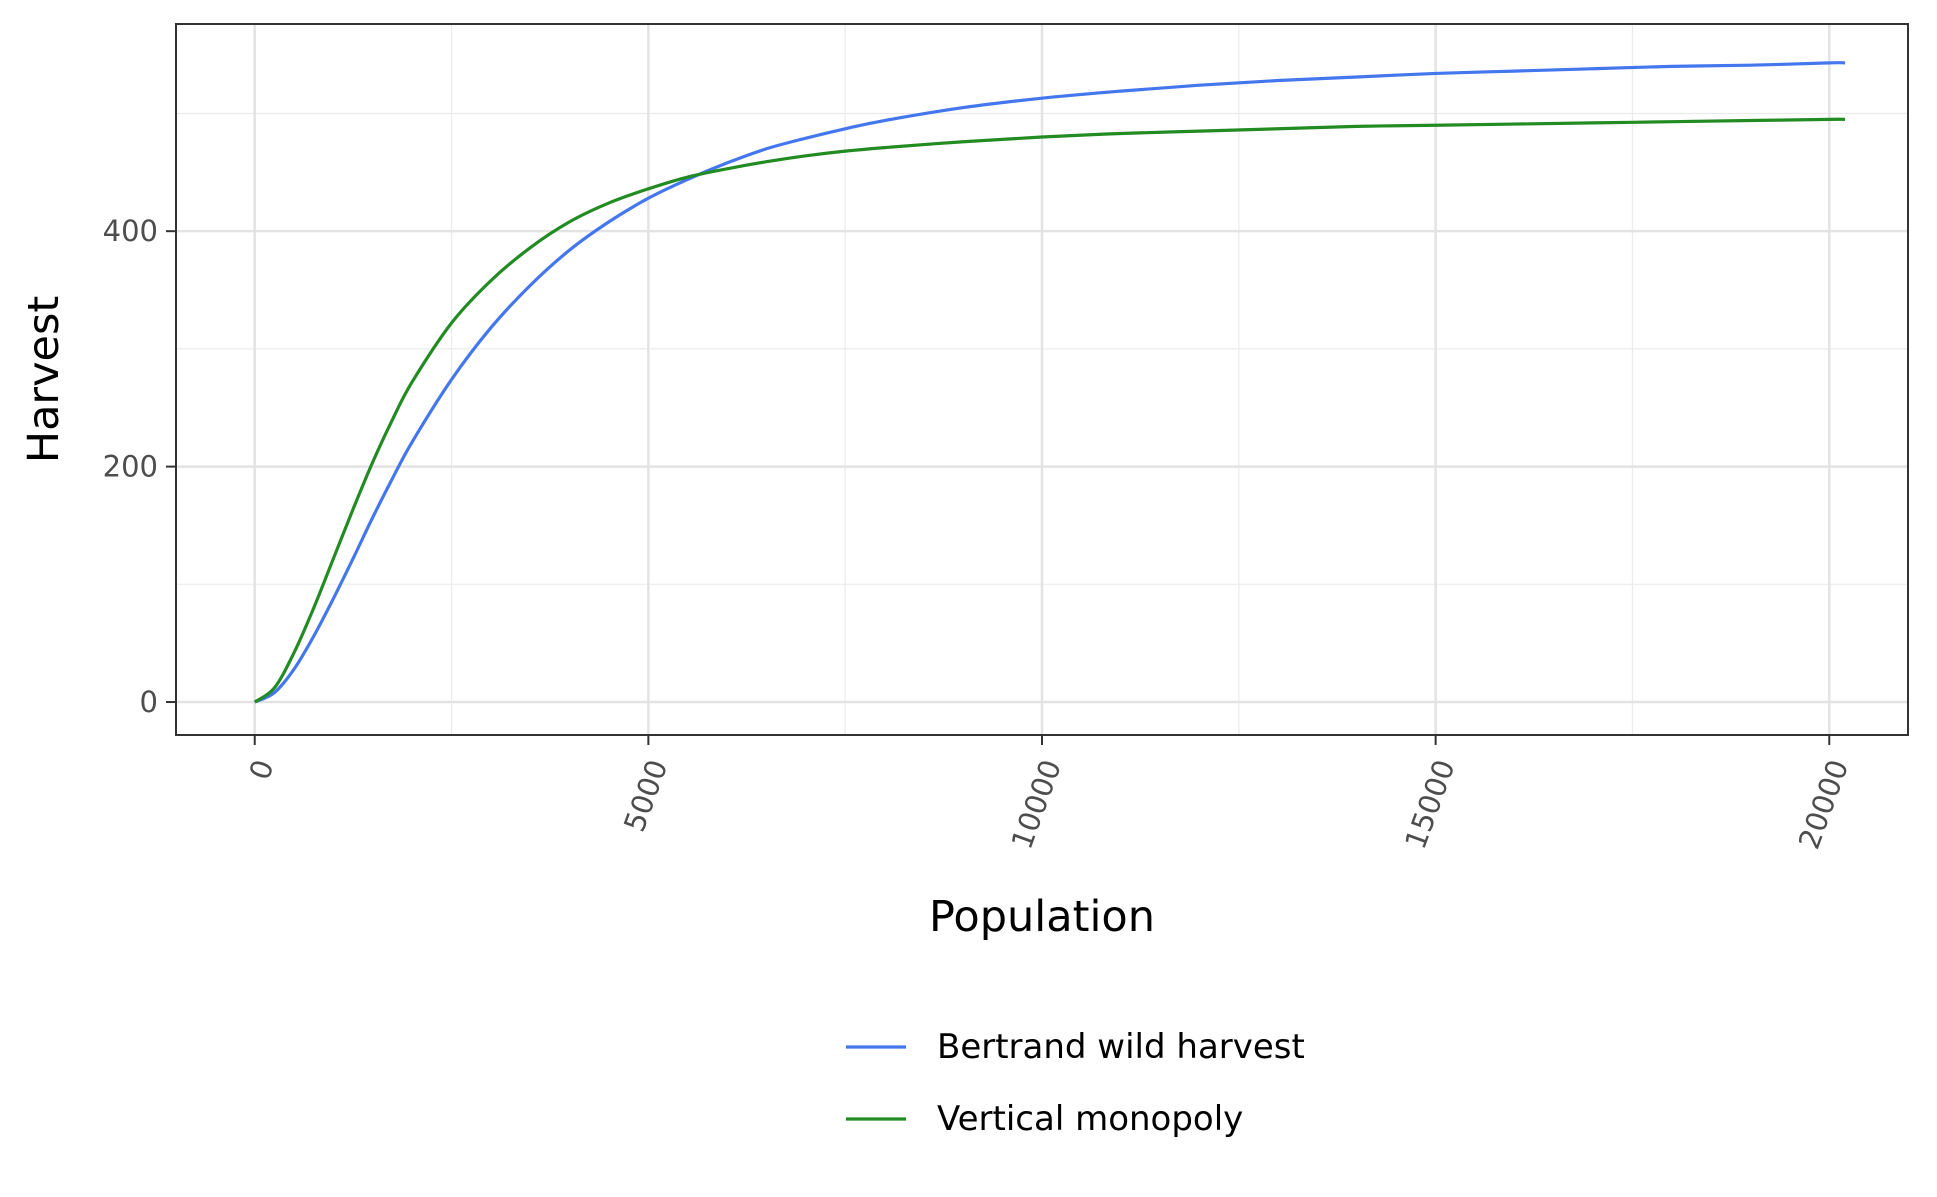  Describe the element at coordinates (1036, 804) in the screenshot. I see `x-tick-label: 10000` at that location.